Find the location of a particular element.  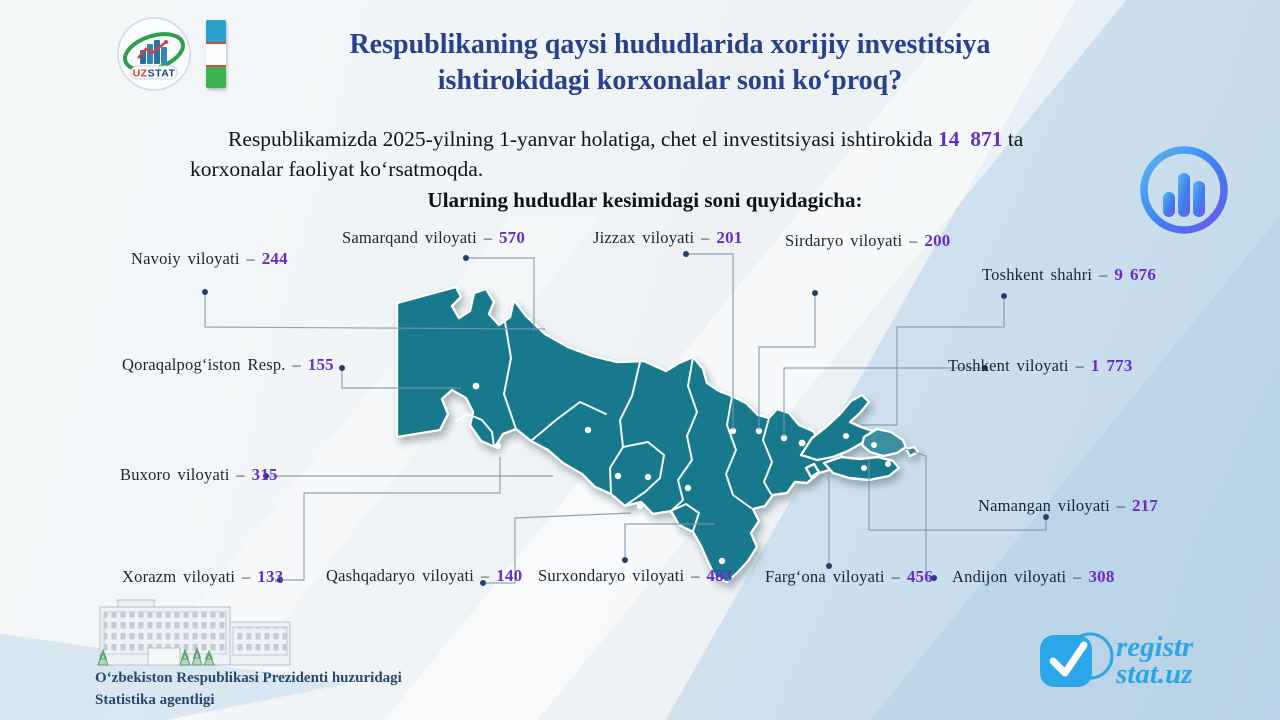

region-label-qoraqalpogiston: Qoraqalpog‘iston Resp. – 155 is located at coordinates (228, 364).